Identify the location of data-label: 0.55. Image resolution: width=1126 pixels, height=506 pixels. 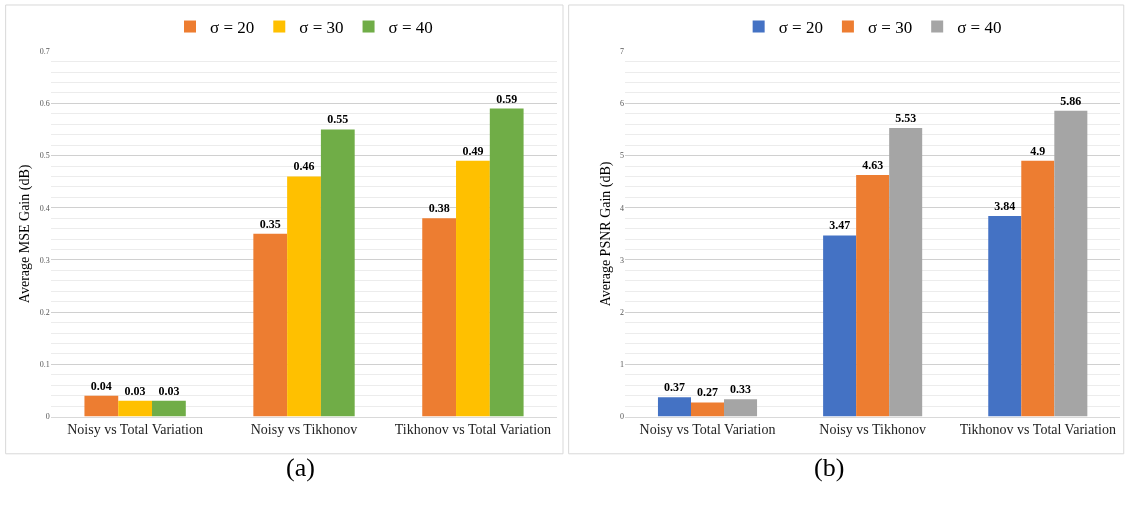
(338, 119).